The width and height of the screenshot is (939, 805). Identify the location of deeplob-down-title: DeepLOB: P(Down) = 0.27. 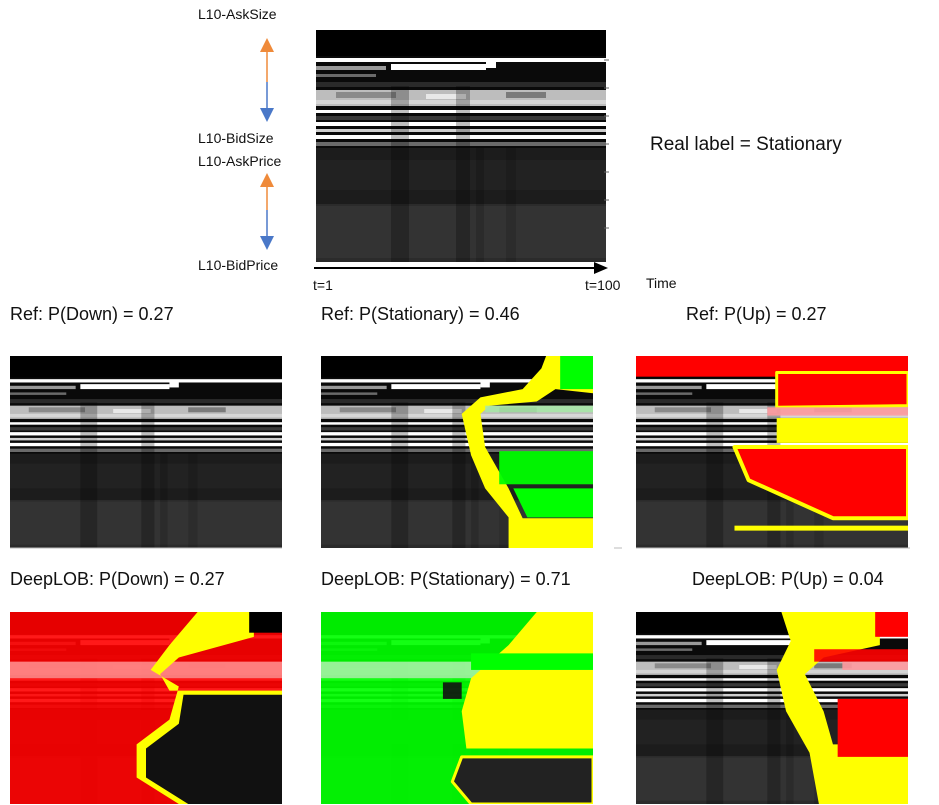
(117, 579).